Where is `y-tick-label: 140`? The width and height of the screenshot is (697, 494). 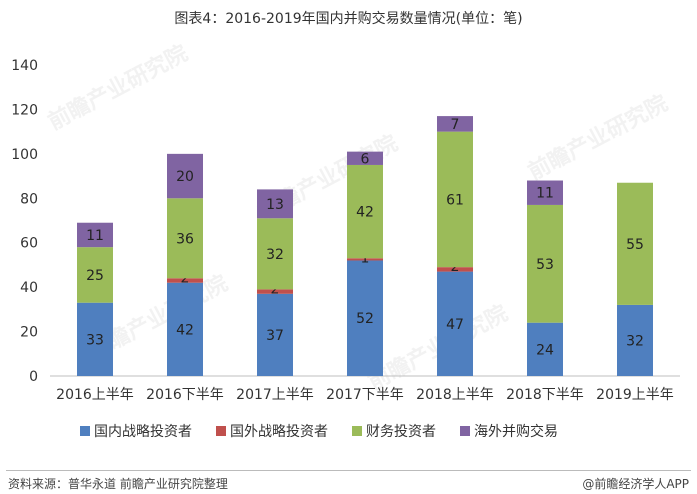
y-tick-label: 140 is located at coordinates (24, 66).